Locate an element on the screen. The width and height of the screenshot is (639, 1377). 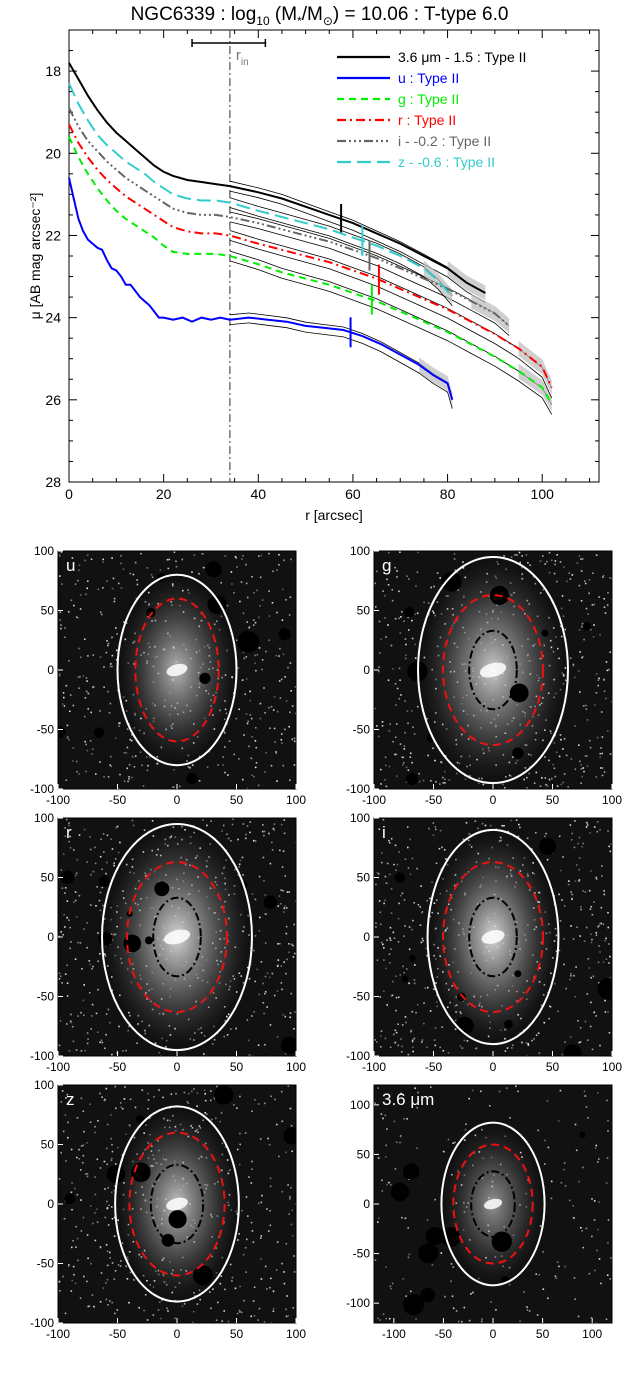
y-tick-label: -50 is located at coordinates (46, 730).